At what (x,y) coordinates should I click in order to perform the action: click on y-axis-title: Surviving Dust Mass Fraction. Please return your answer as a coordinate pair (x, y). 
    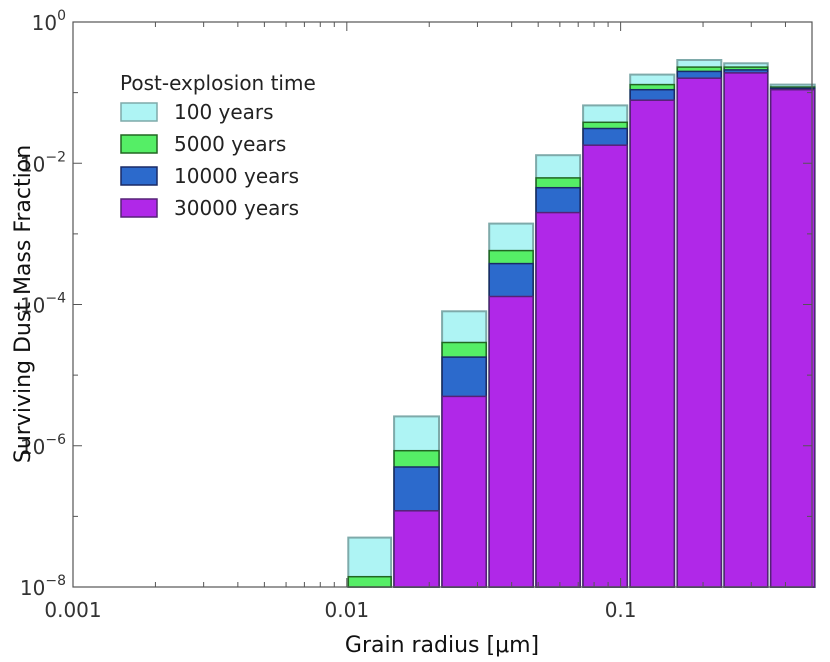
    Looking at the image, I should click on (23, 304).